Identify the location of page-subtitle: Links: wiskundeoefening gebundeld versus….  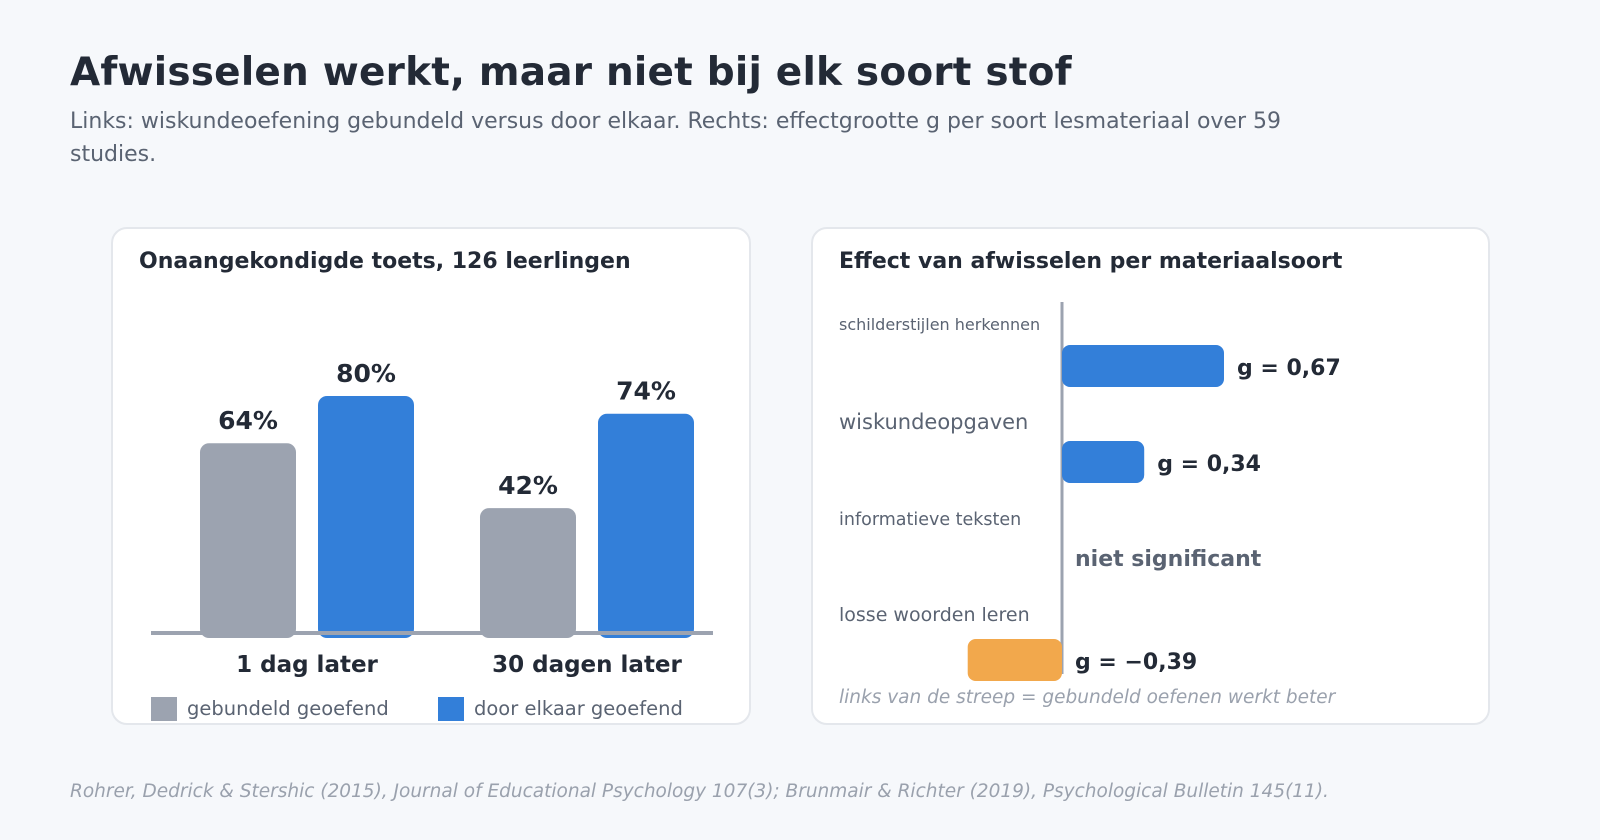
(675, 138).